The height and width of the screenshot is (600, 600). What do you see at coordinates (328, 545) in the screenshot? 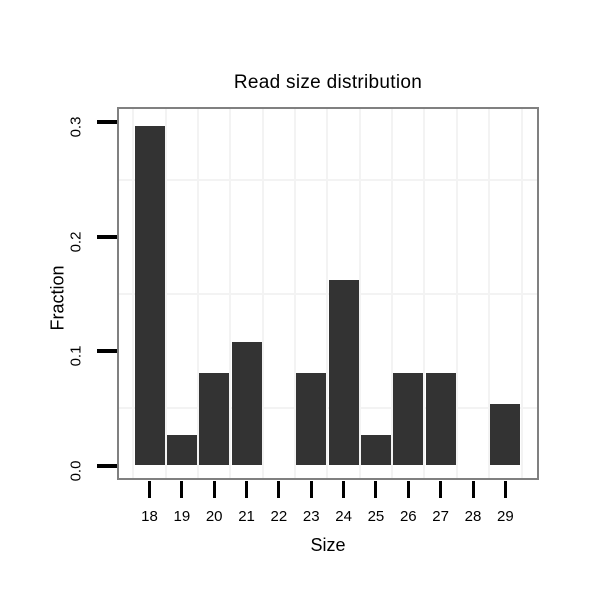
I see `x-axis-title: Size` at bounding box center [328, 545].